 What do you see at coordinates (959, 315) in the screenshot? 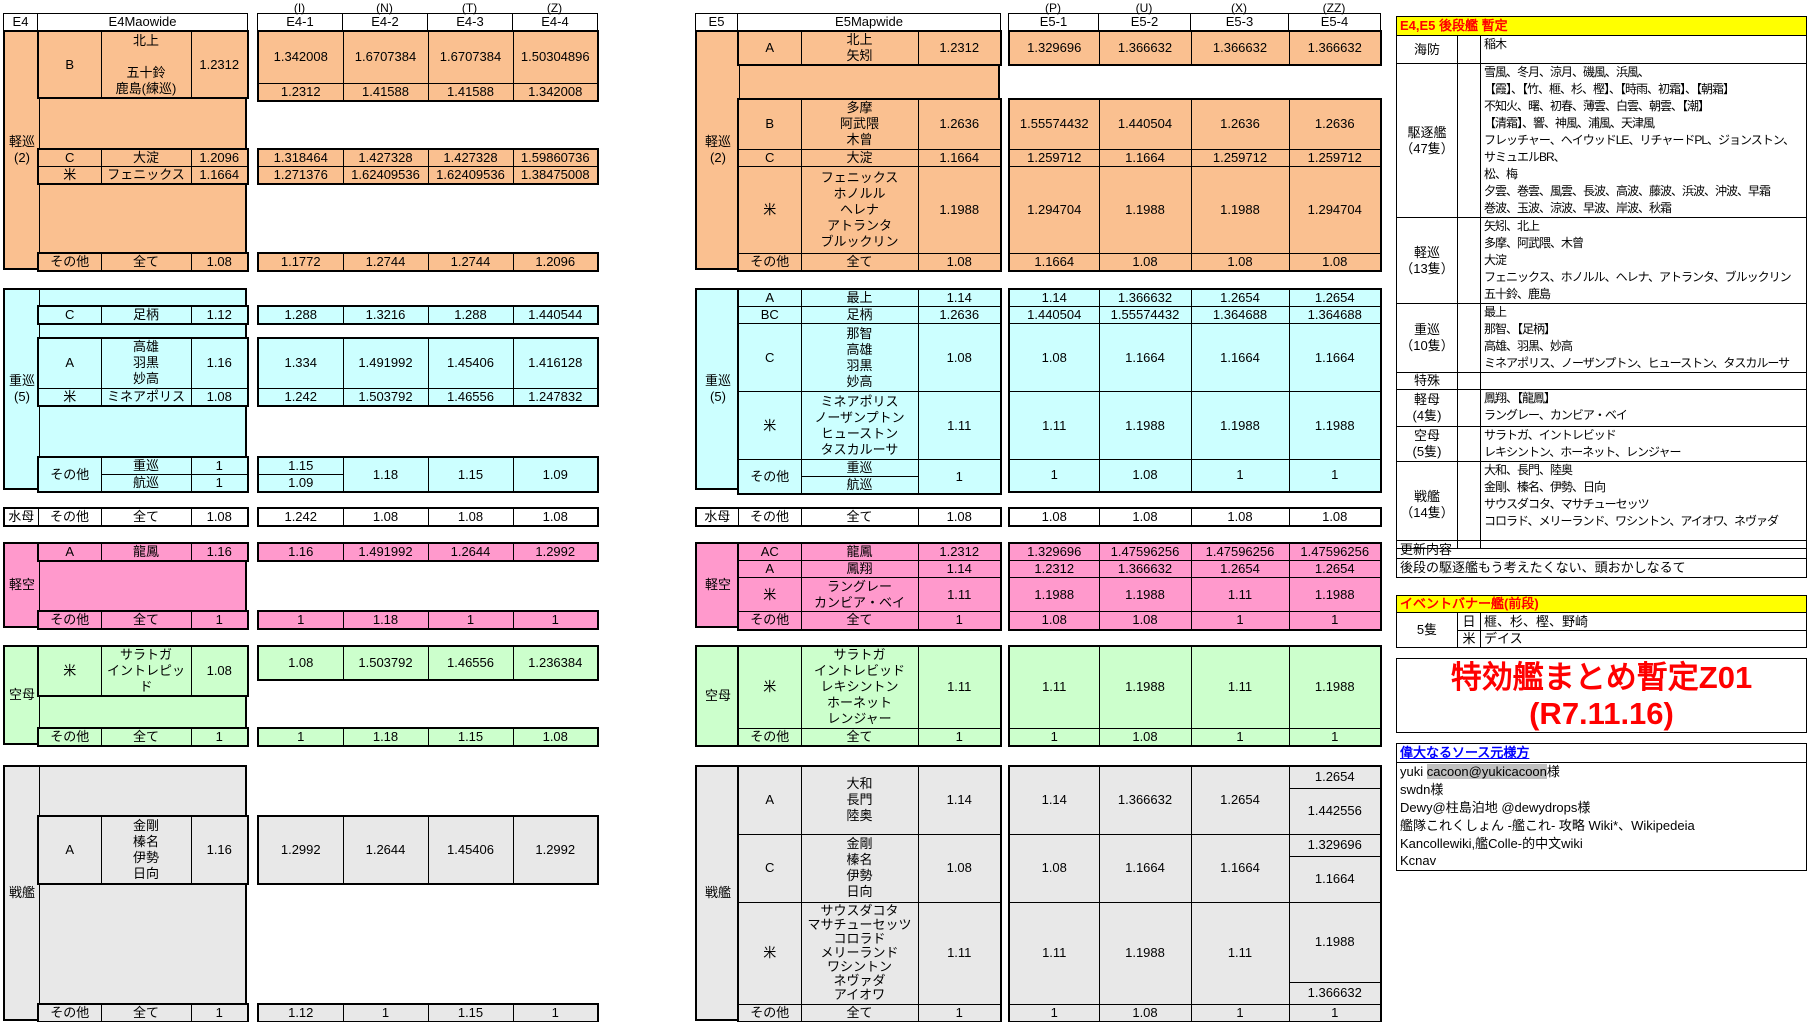
I see `e5-ca-left-cell: 1.2636` at bounding box center [959, 315].